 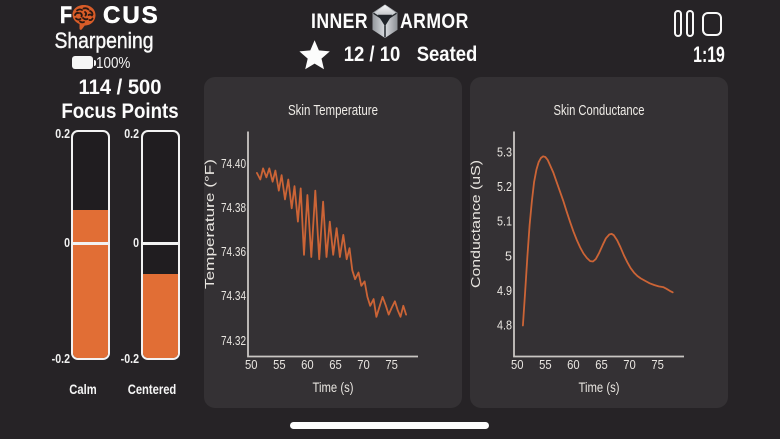 I want to click on svg-text: 74.40, so click(x=233, y=164).